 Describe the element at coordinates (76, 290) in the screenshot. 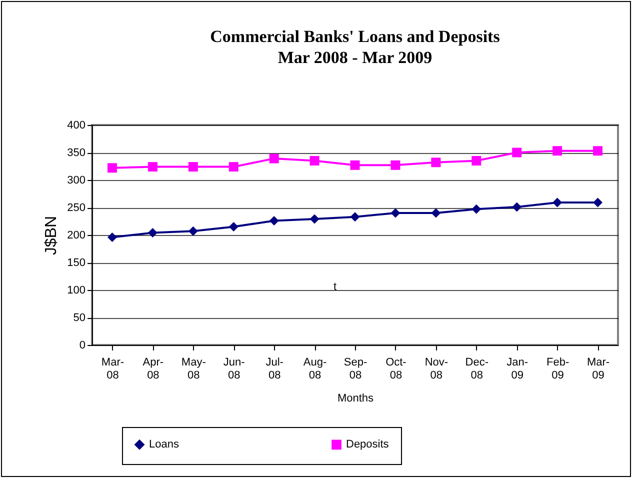

I see `y-tick-label: 100` at that location.